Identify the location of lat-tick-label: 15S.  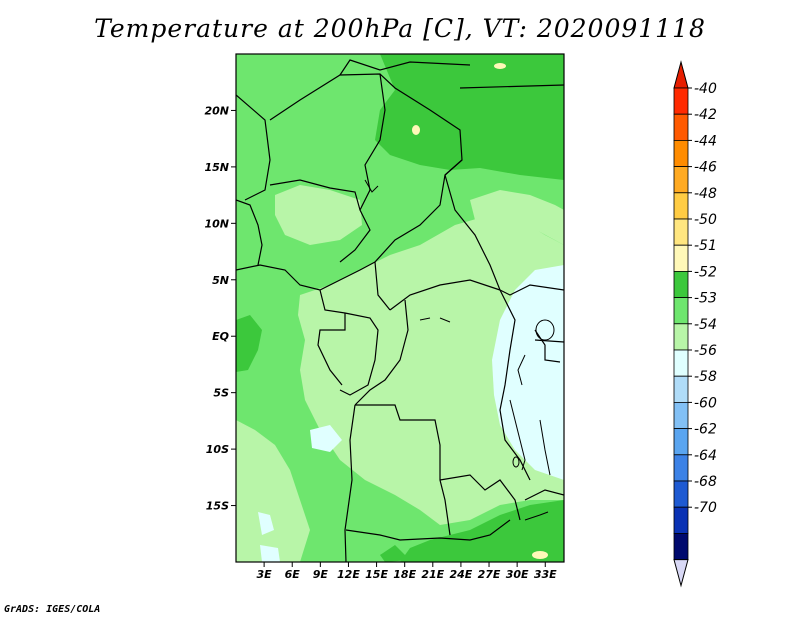
(217, 506).